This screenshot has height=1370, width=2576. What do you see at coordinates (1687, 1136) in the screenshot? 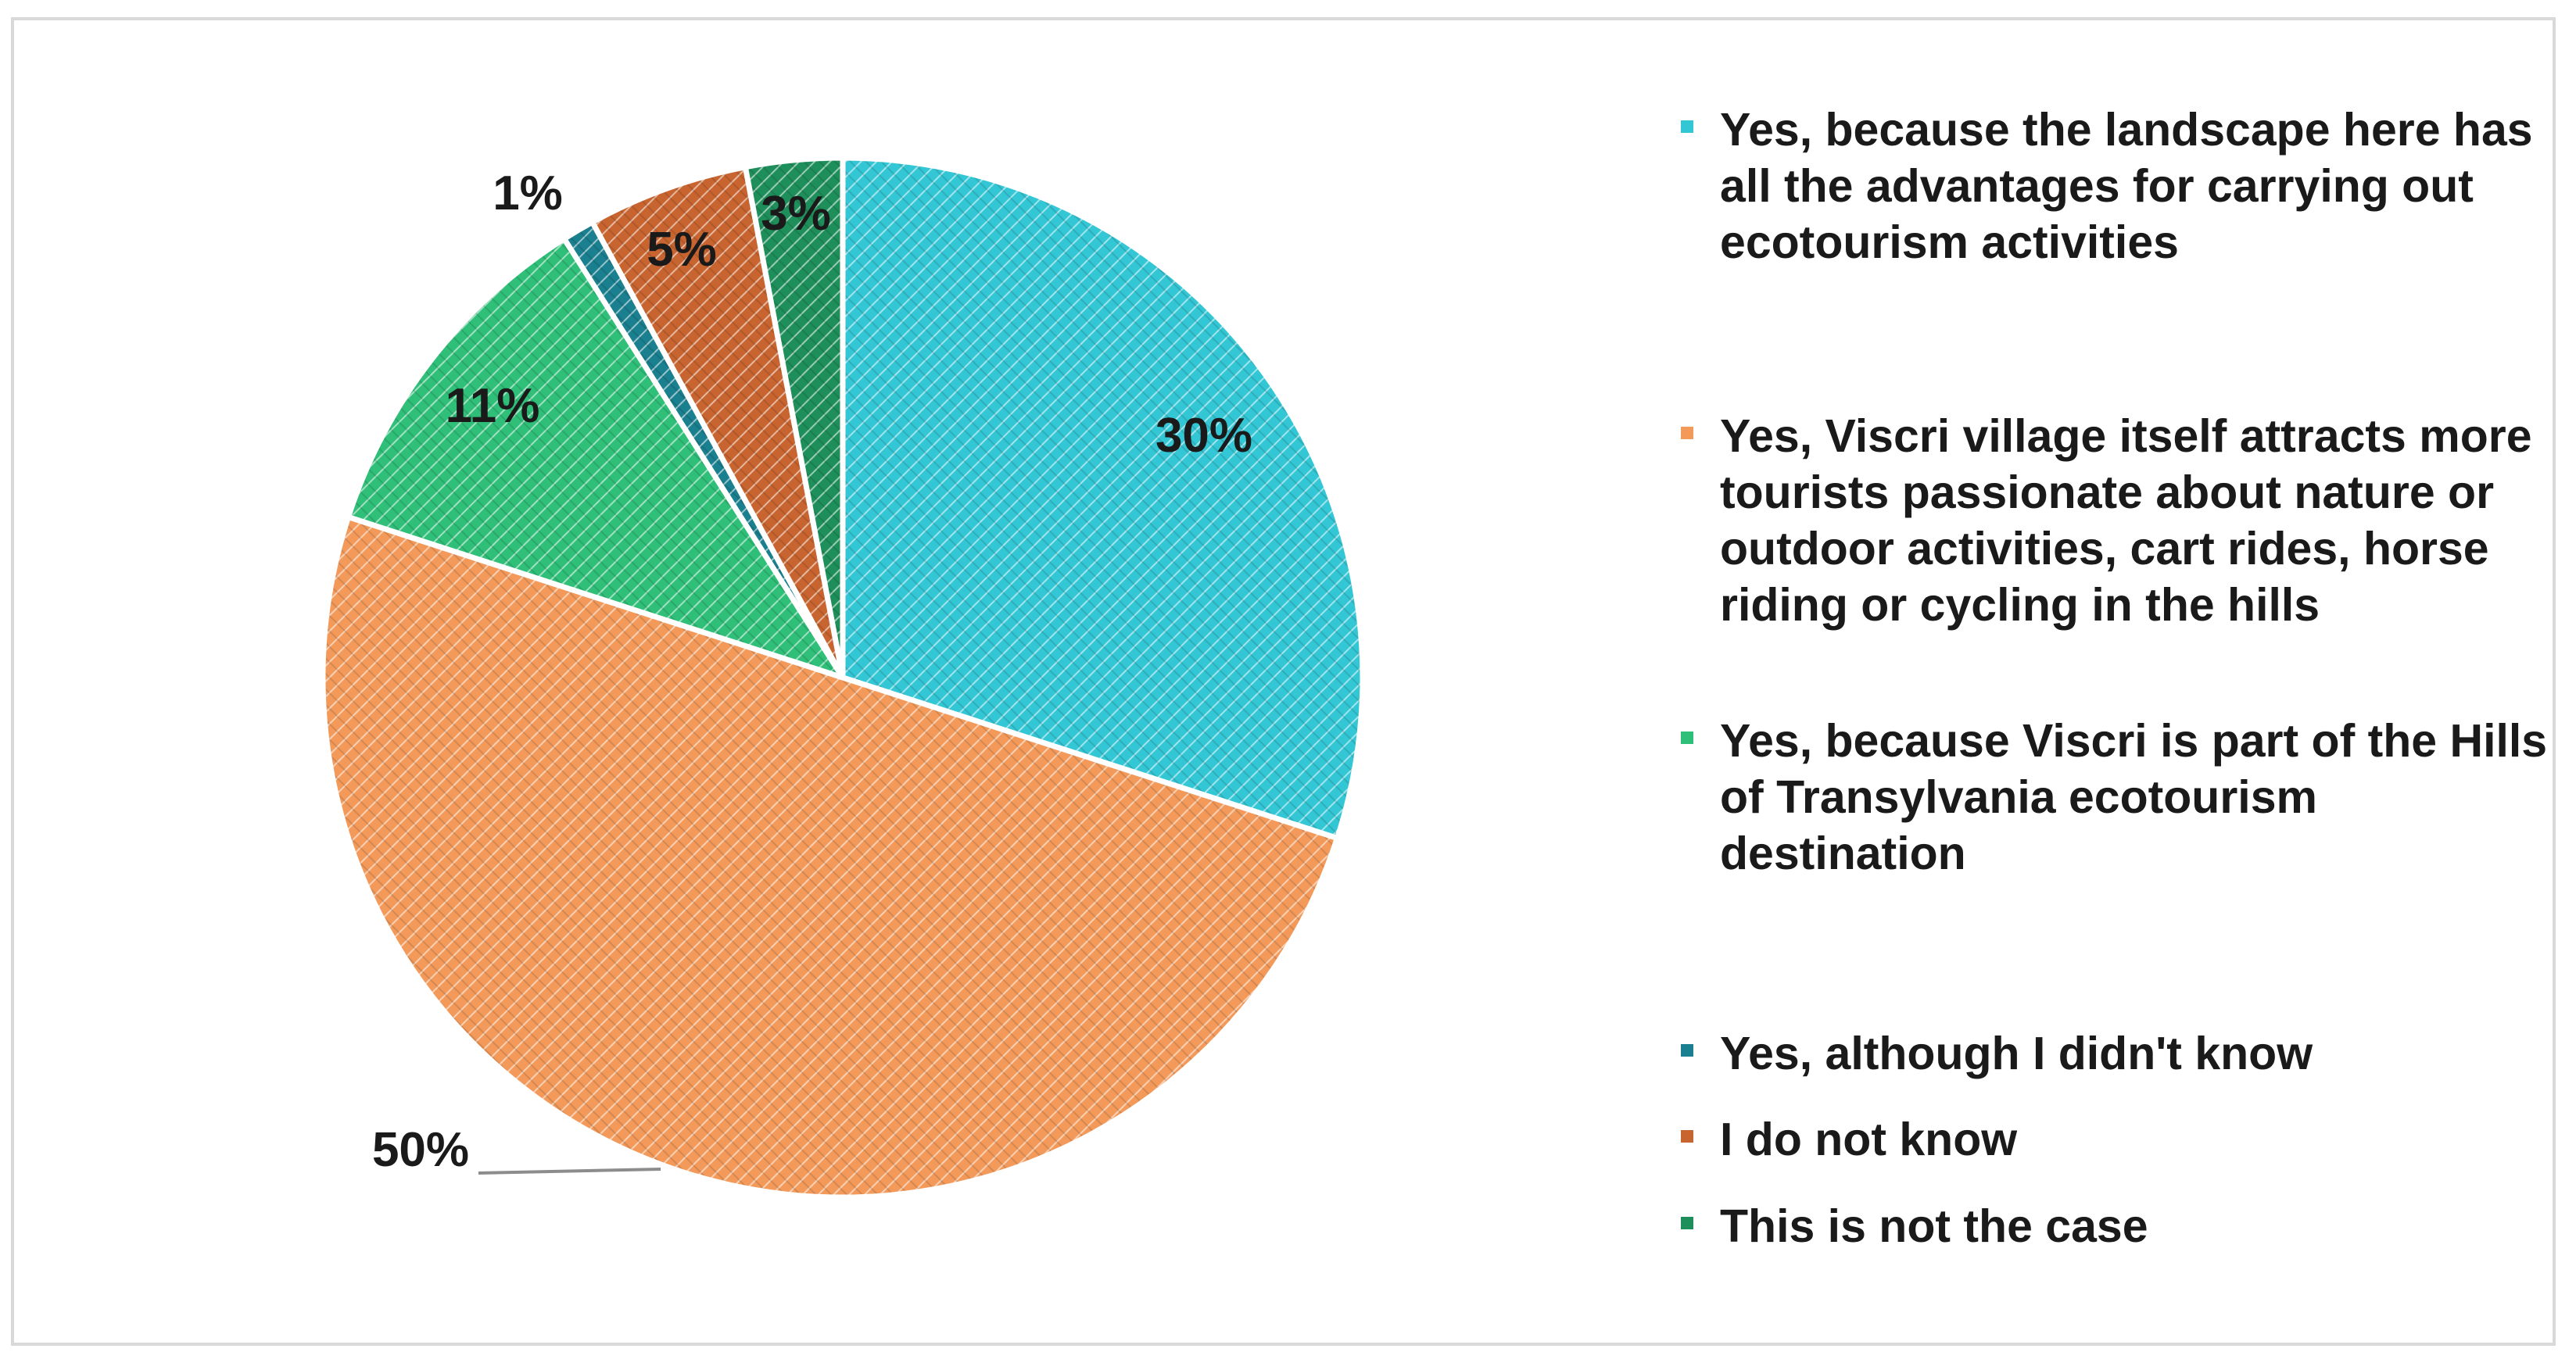
I see `legend-swatch-do-not-know` at bounding box center [1687, 1136].